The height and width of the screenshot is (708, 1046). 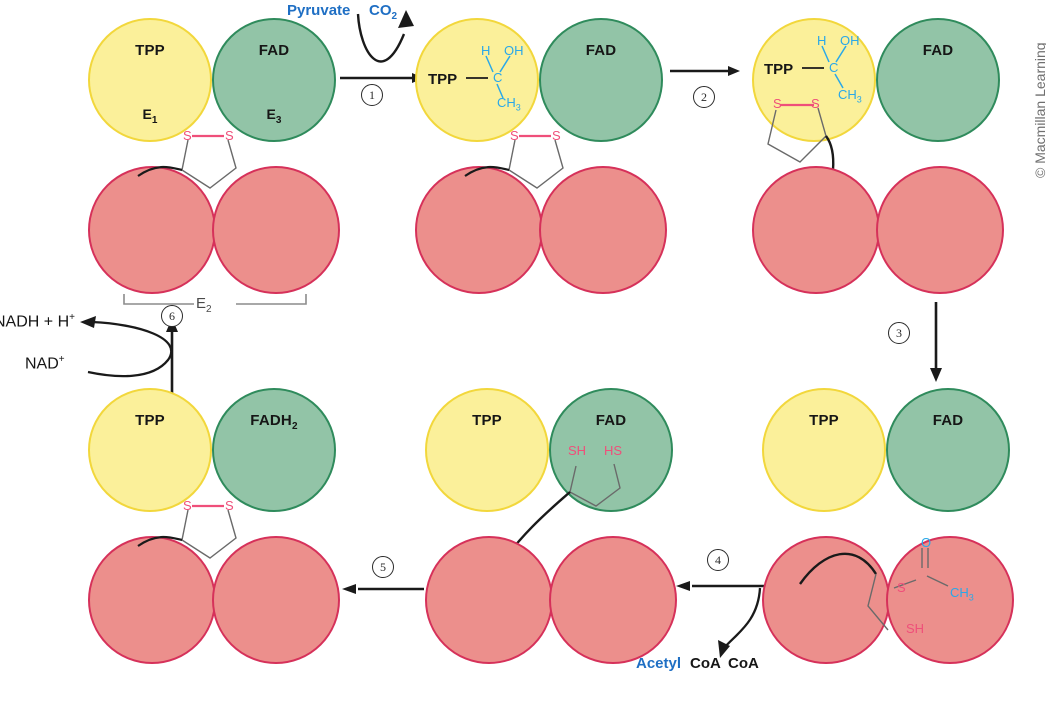 What do you see at coordinates (274, 116) in the screenshot?
I see `panel-1-e3-label: E3` at bounding box center [274, 116].